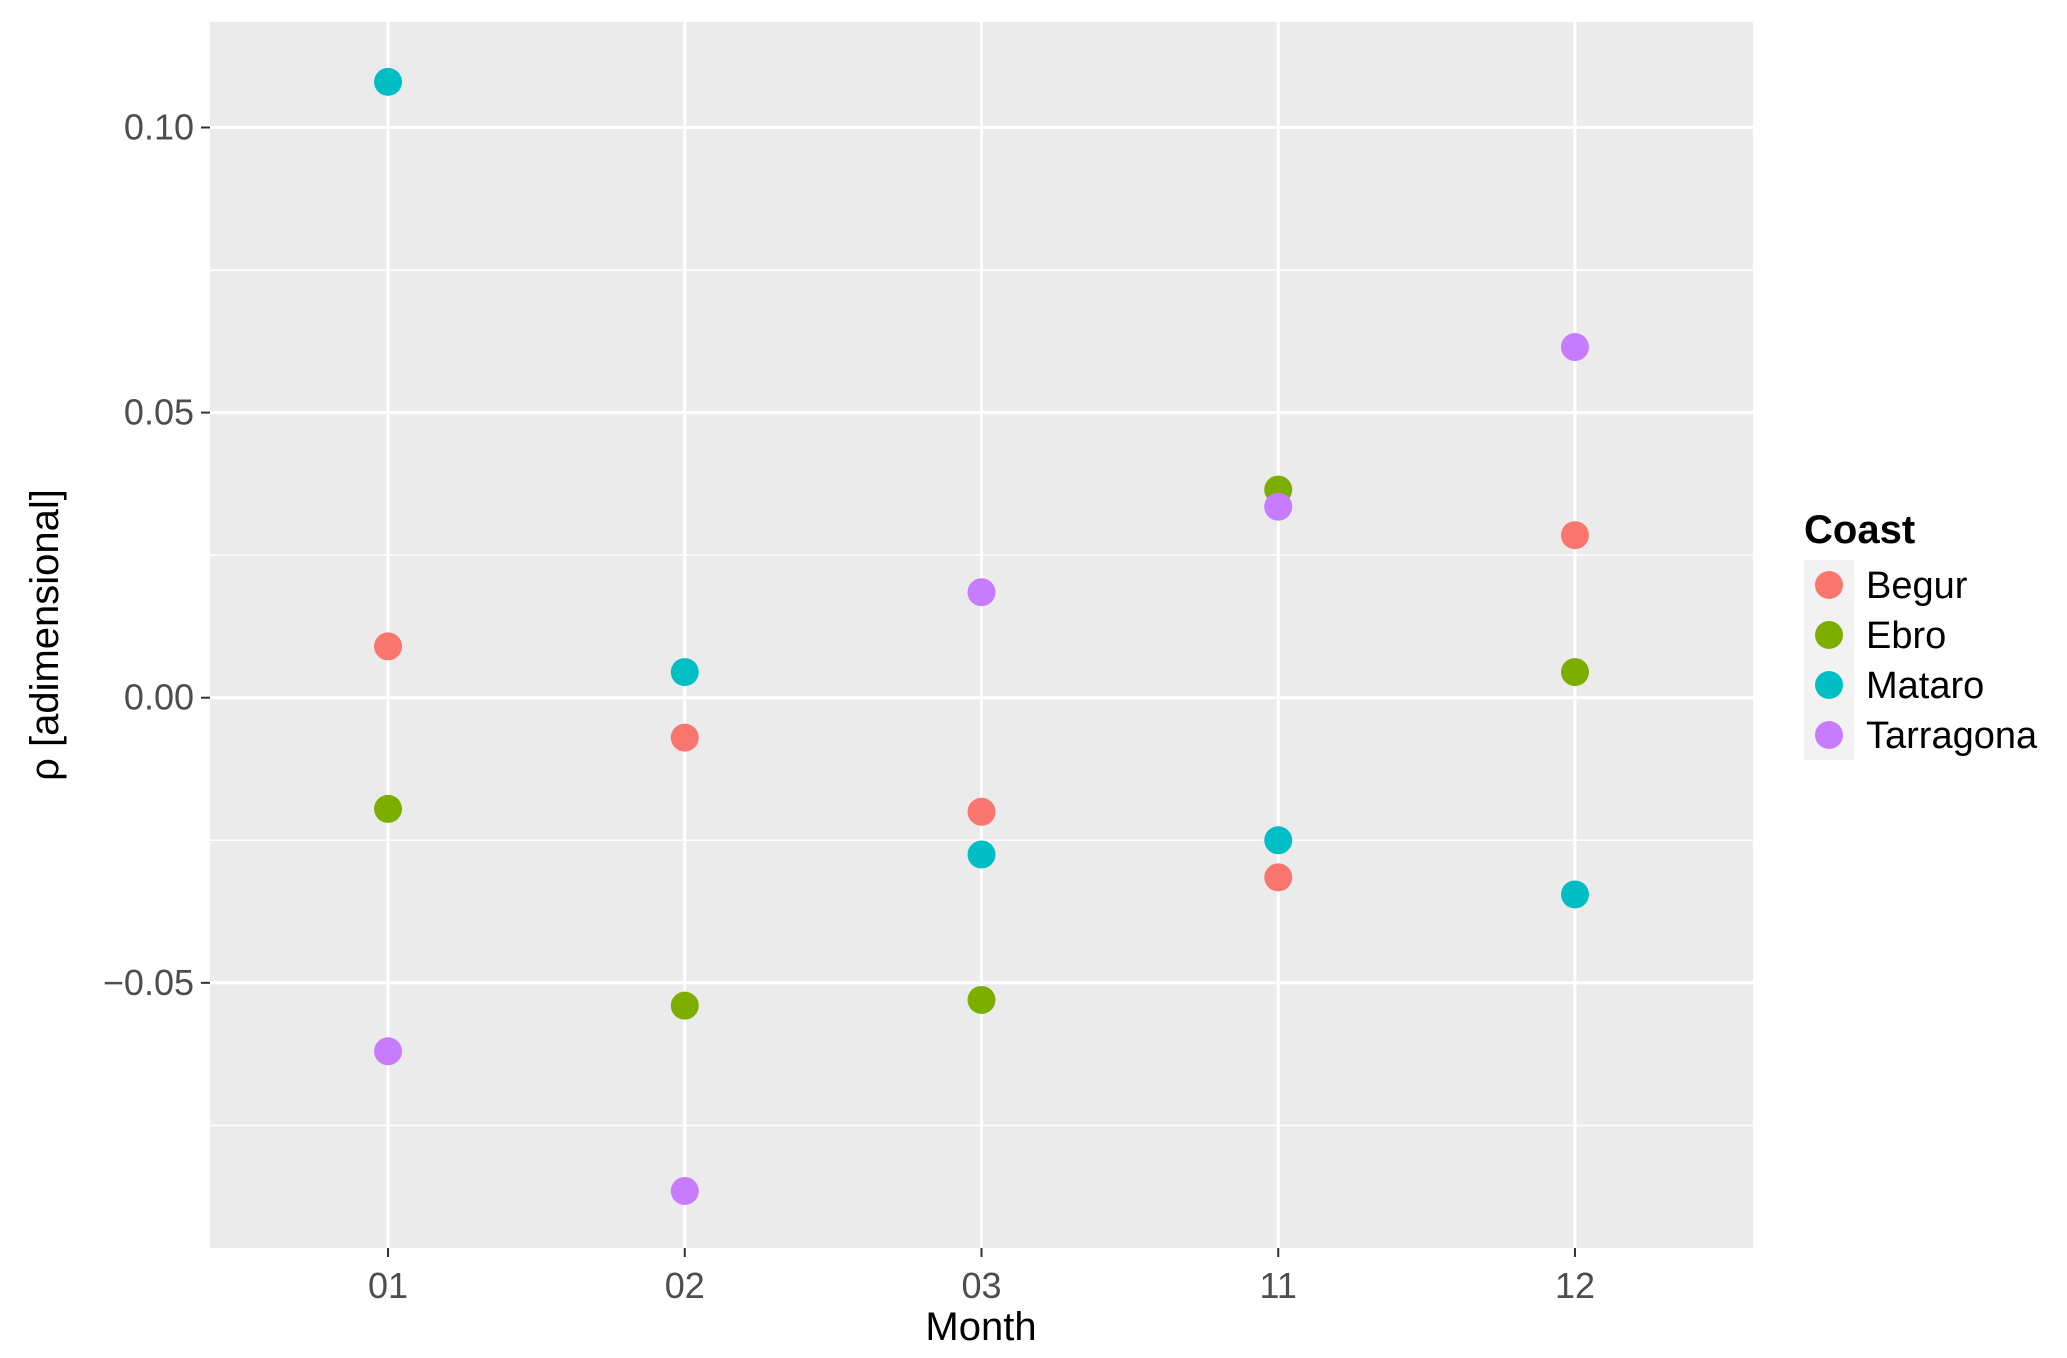  I want to click on x-axis-ticks: 01 02 03 11 12, so click(981, 1277).